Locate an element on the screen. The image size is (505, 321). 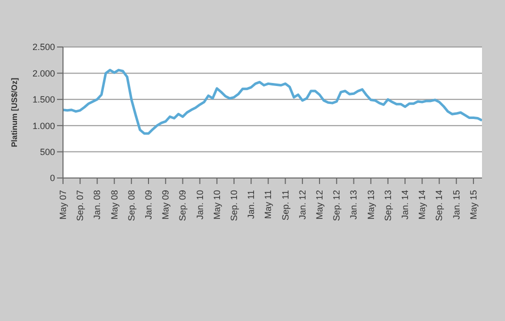
y-tick-label: 1.000 is located at coordinates (43, 125).